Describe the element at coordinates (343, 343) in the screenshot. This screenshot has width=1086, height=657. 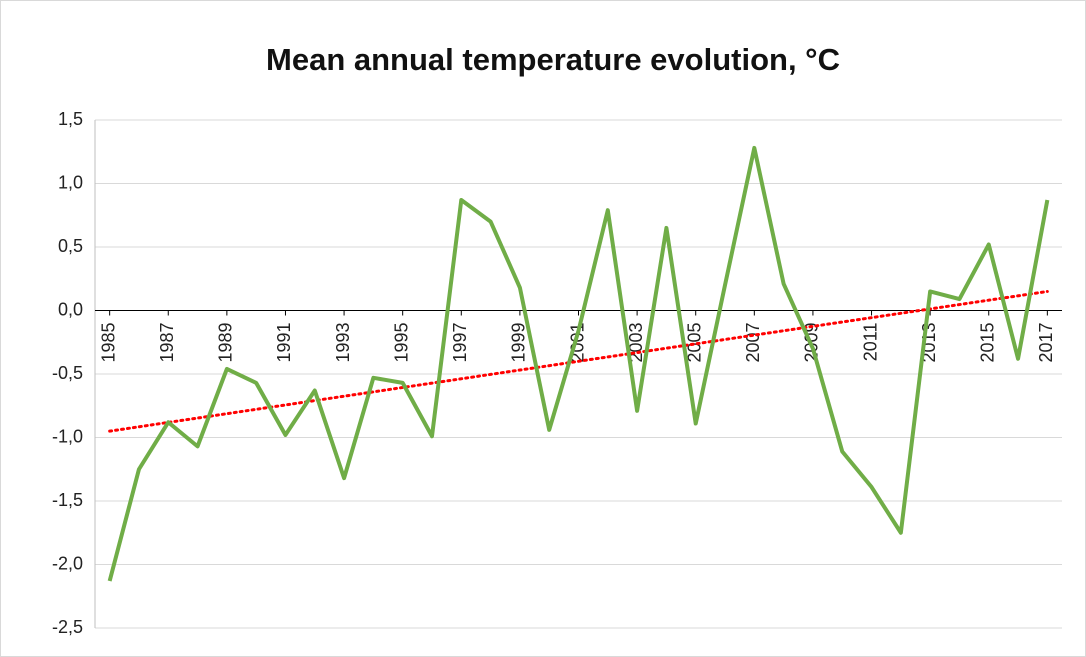
I see `x-tick-label: 1993` at that location.